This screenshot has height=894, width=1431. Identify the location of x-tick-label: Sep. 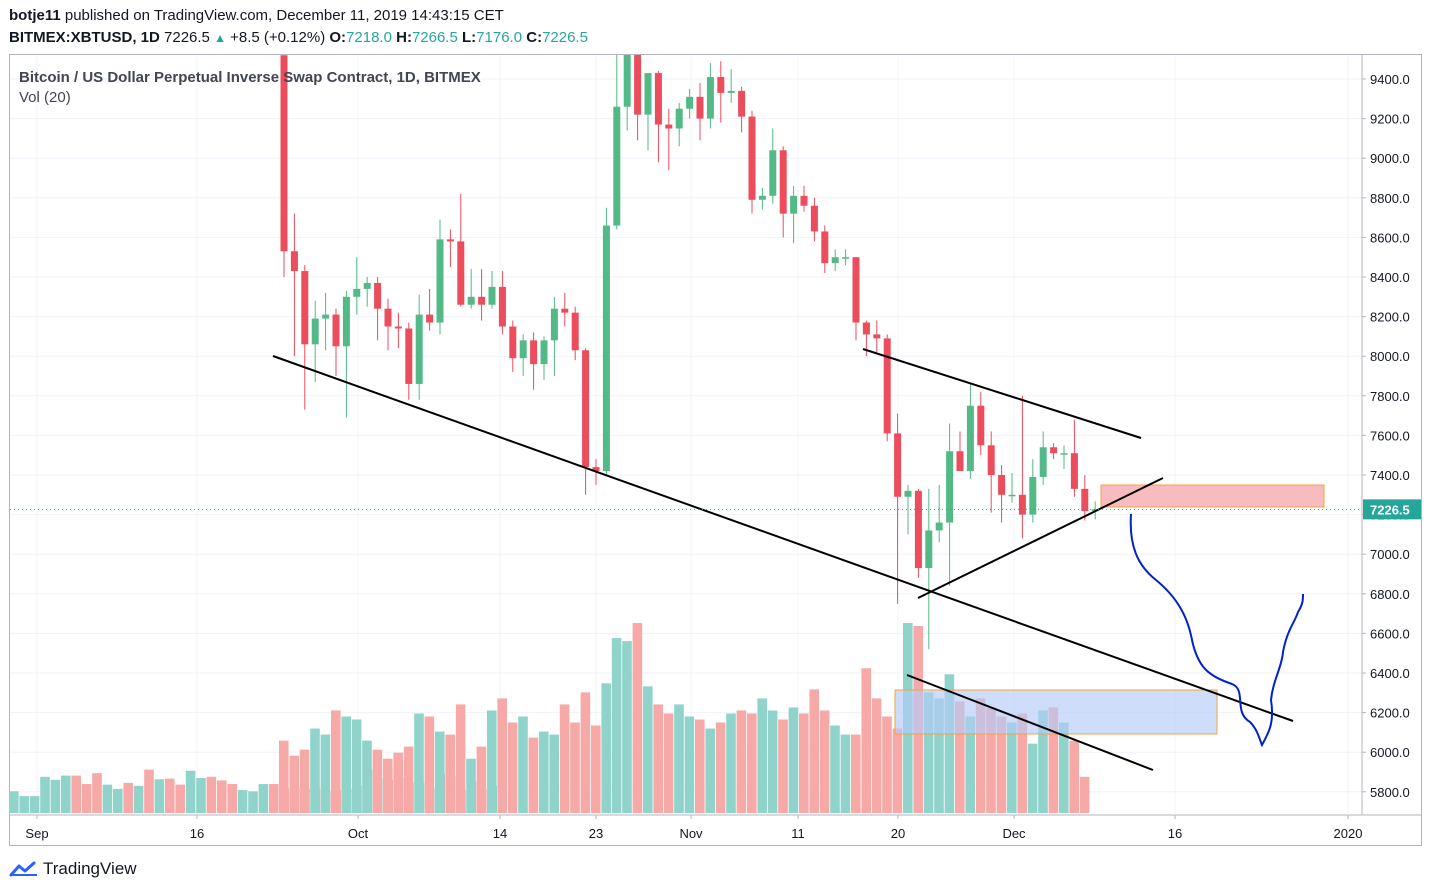
(36, 833).